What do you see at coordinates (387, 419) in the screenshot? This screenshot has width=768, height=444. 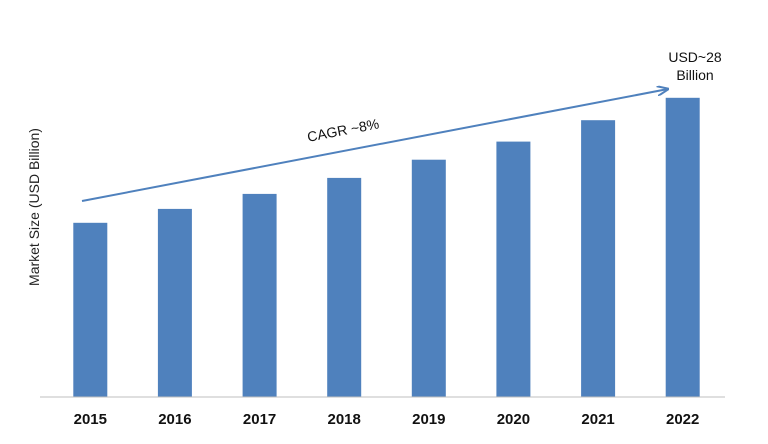 I see `x-tick-labels: 2015 2016 2017 2018 2019 2020 2021 2022` at bounding box center [387, 419].